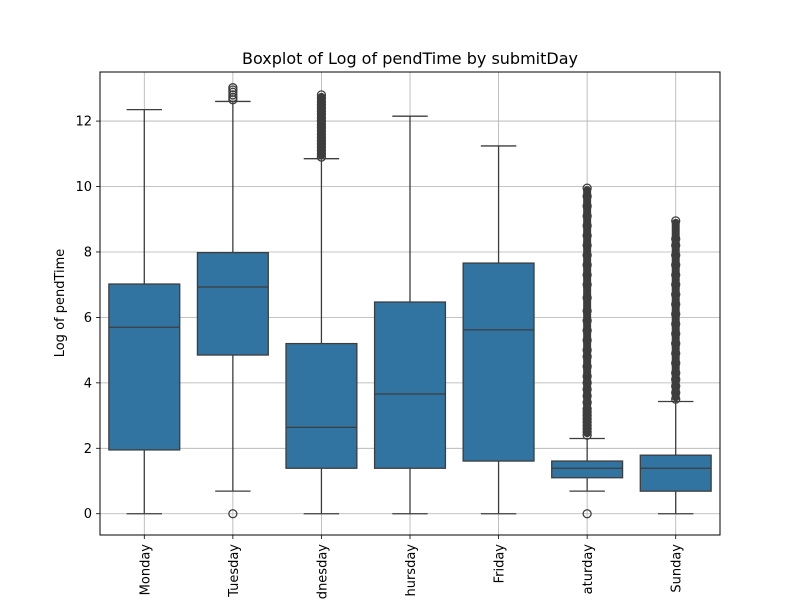 The width and height of the screenshot is (800, 604). I want to click on y-axis-label: Log of pendTime, so click(60, 303).